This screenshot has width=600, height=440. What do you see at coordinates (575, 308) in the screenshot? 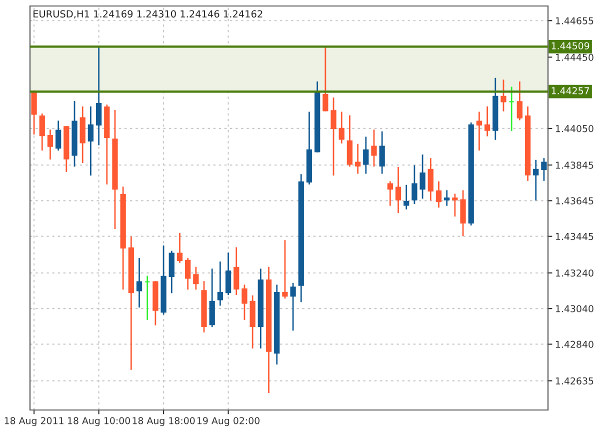
I see `y-tick-label: 1.43040` at bounding box center [575, 308].